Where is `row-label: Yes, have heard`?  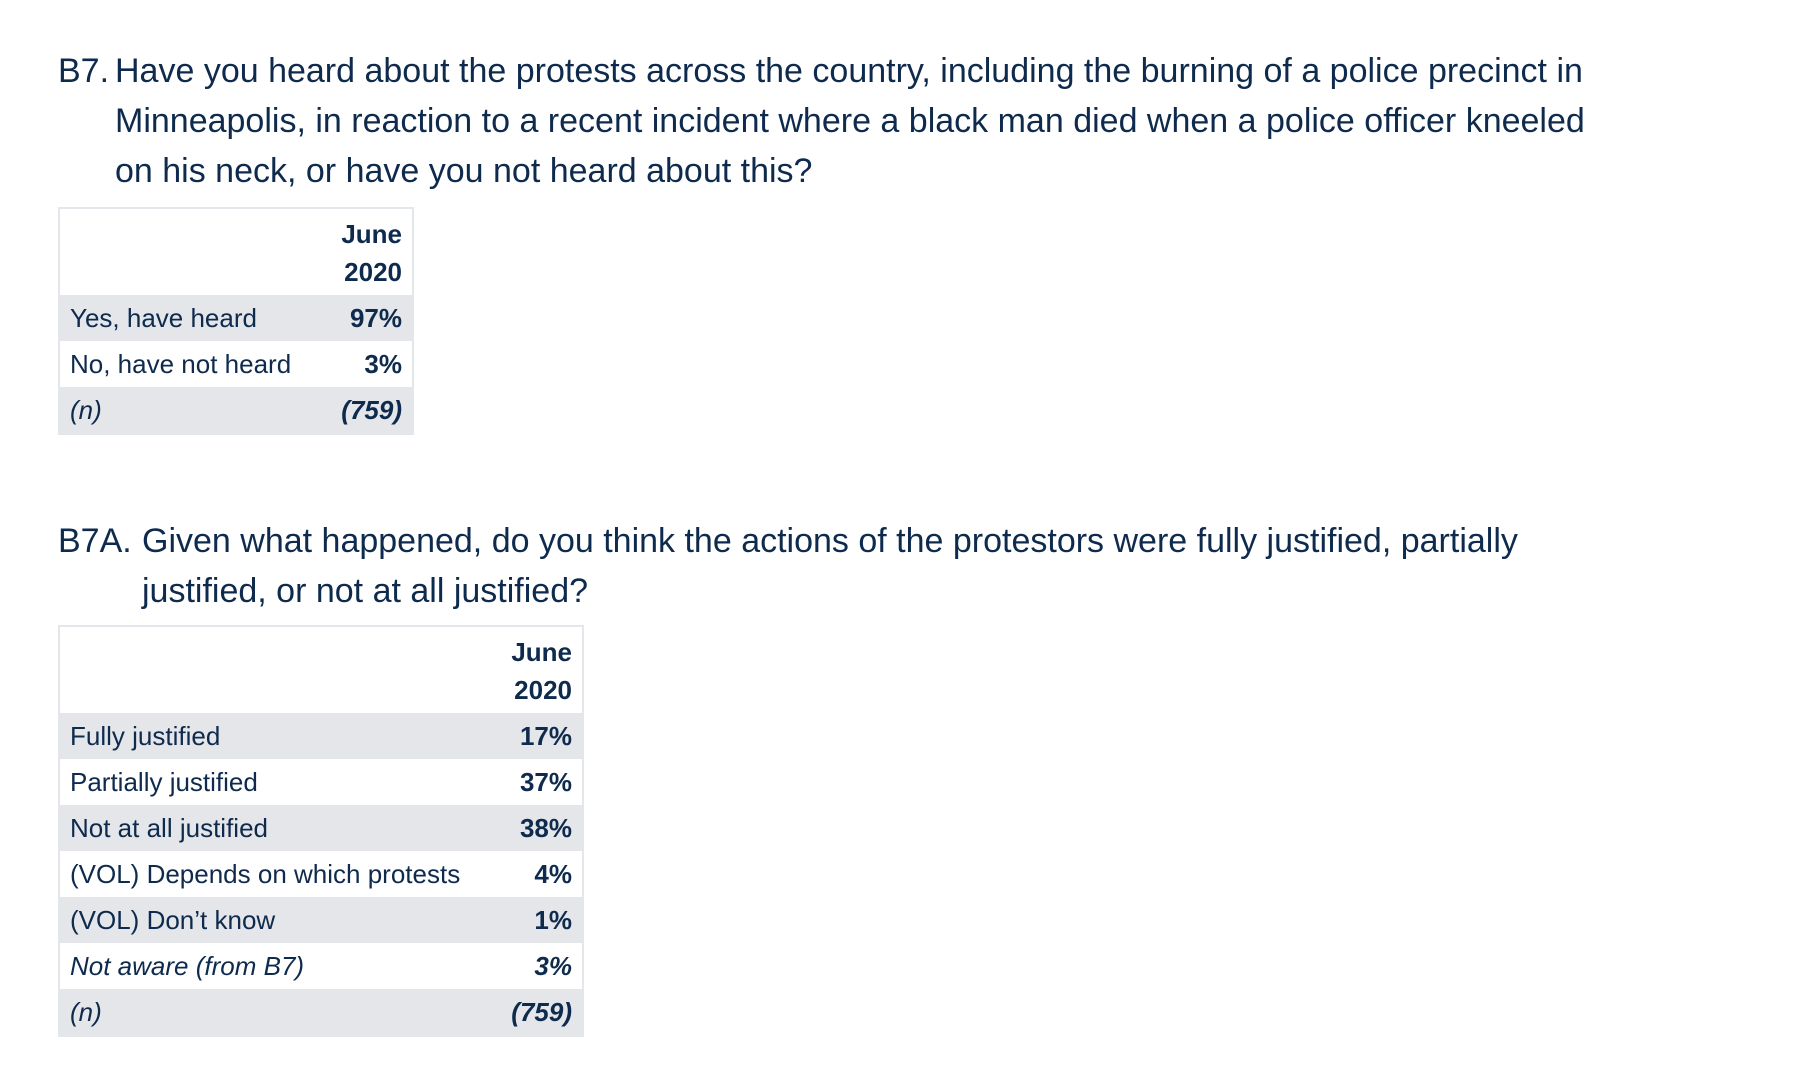
row-label: Yes, have heard is located at coordinates (163, 318).